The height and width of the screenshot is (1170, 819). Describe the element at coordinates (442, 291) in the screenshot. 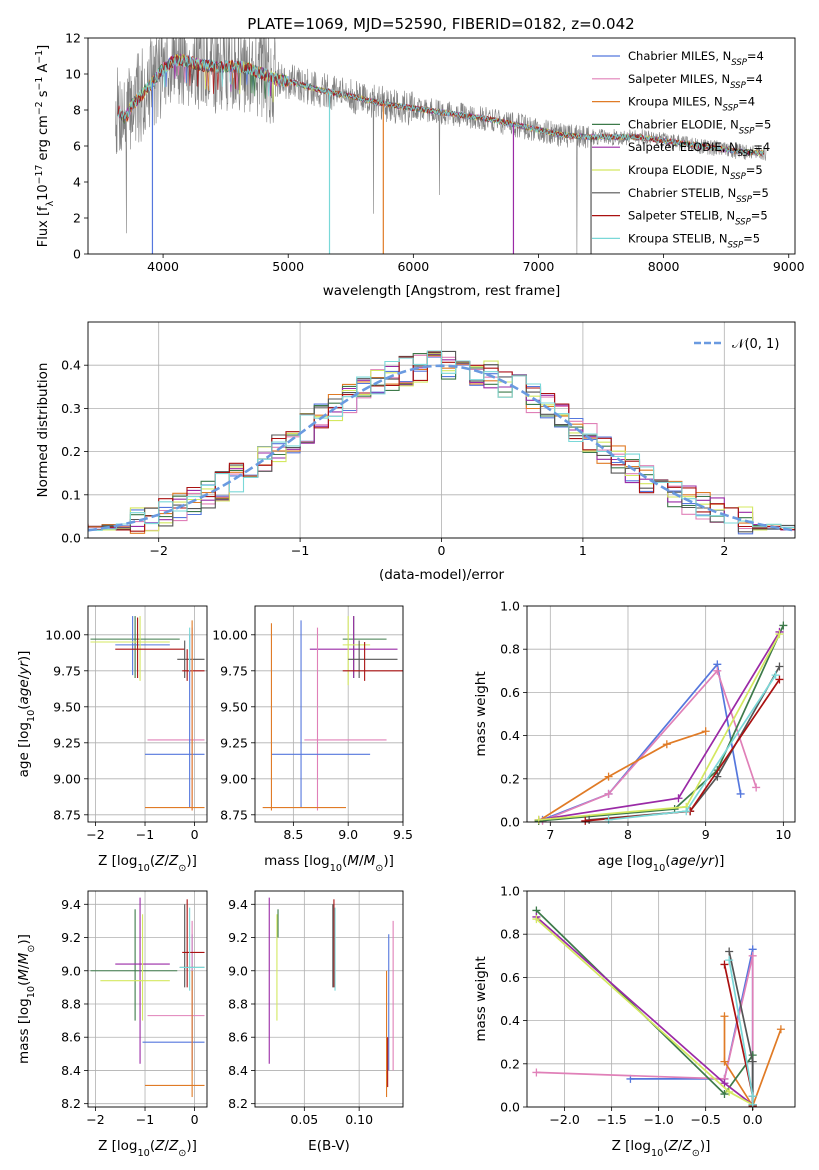

I see `spectrum-xlabel: wavelength [Angstrom, rest frame]` at that location.